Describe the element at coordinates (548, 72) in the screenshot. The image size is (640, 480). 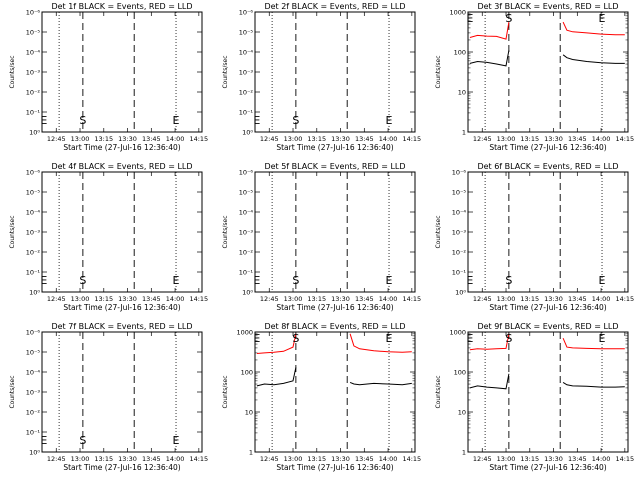
I see `plot-frame` at that location.